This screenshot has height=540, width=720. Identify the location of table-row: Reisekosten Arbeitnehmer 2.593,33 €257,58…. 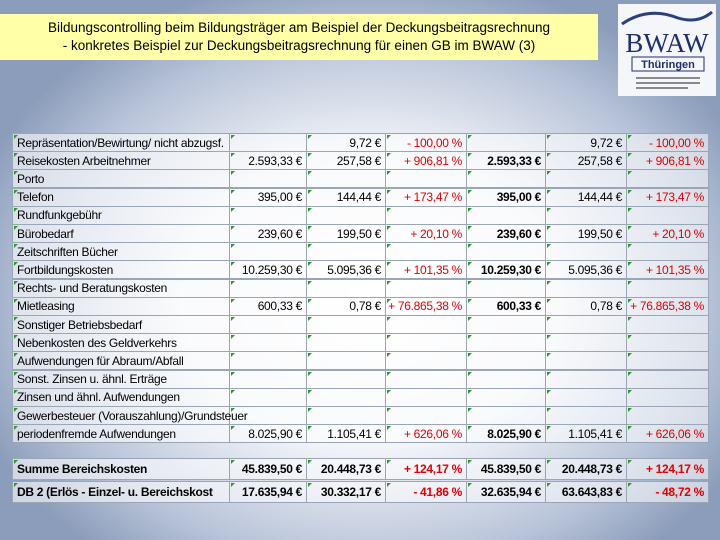
(360, 161).